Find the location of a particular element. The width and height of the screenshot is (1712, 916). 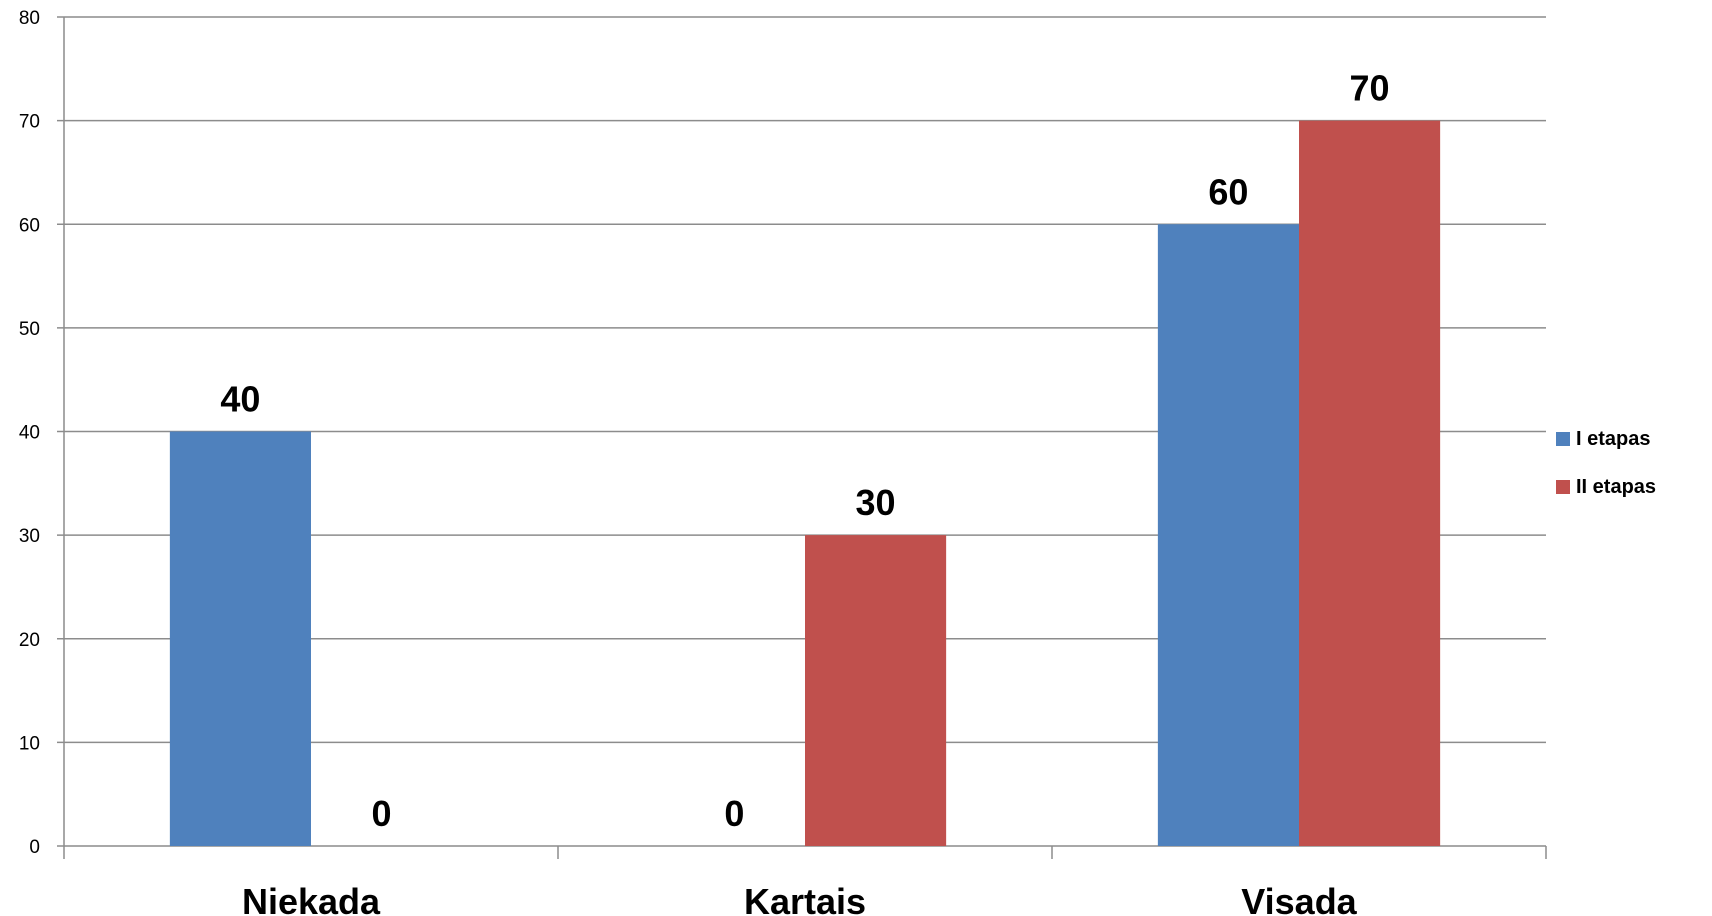

x-tick-label-niekada: Niekada is located at coordinates (311, 898).